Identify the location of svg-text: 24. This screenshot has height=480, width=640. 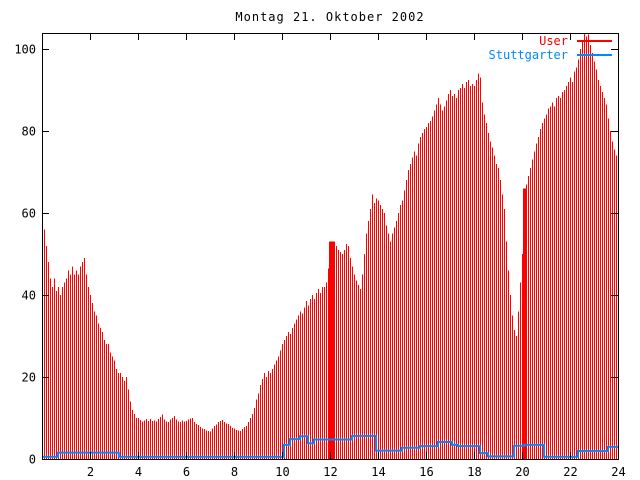
(618, 472).